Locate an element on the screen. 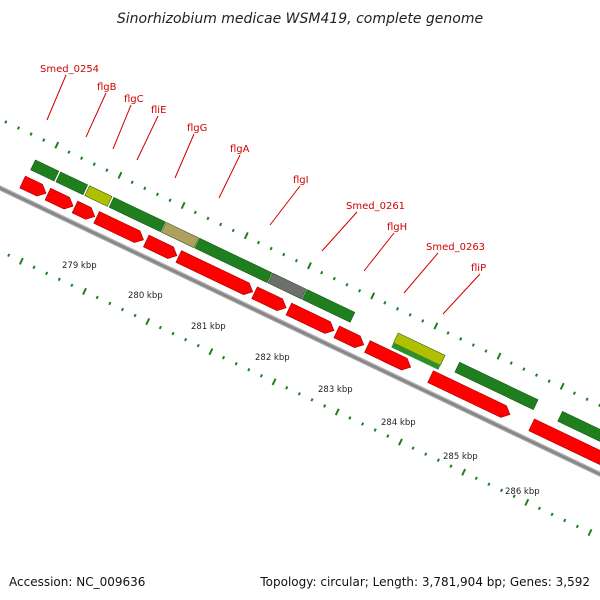 The width and height of the screenshot is (600, 600). kbp-label-280: 280 kbp is located at coordinates (145, 296).